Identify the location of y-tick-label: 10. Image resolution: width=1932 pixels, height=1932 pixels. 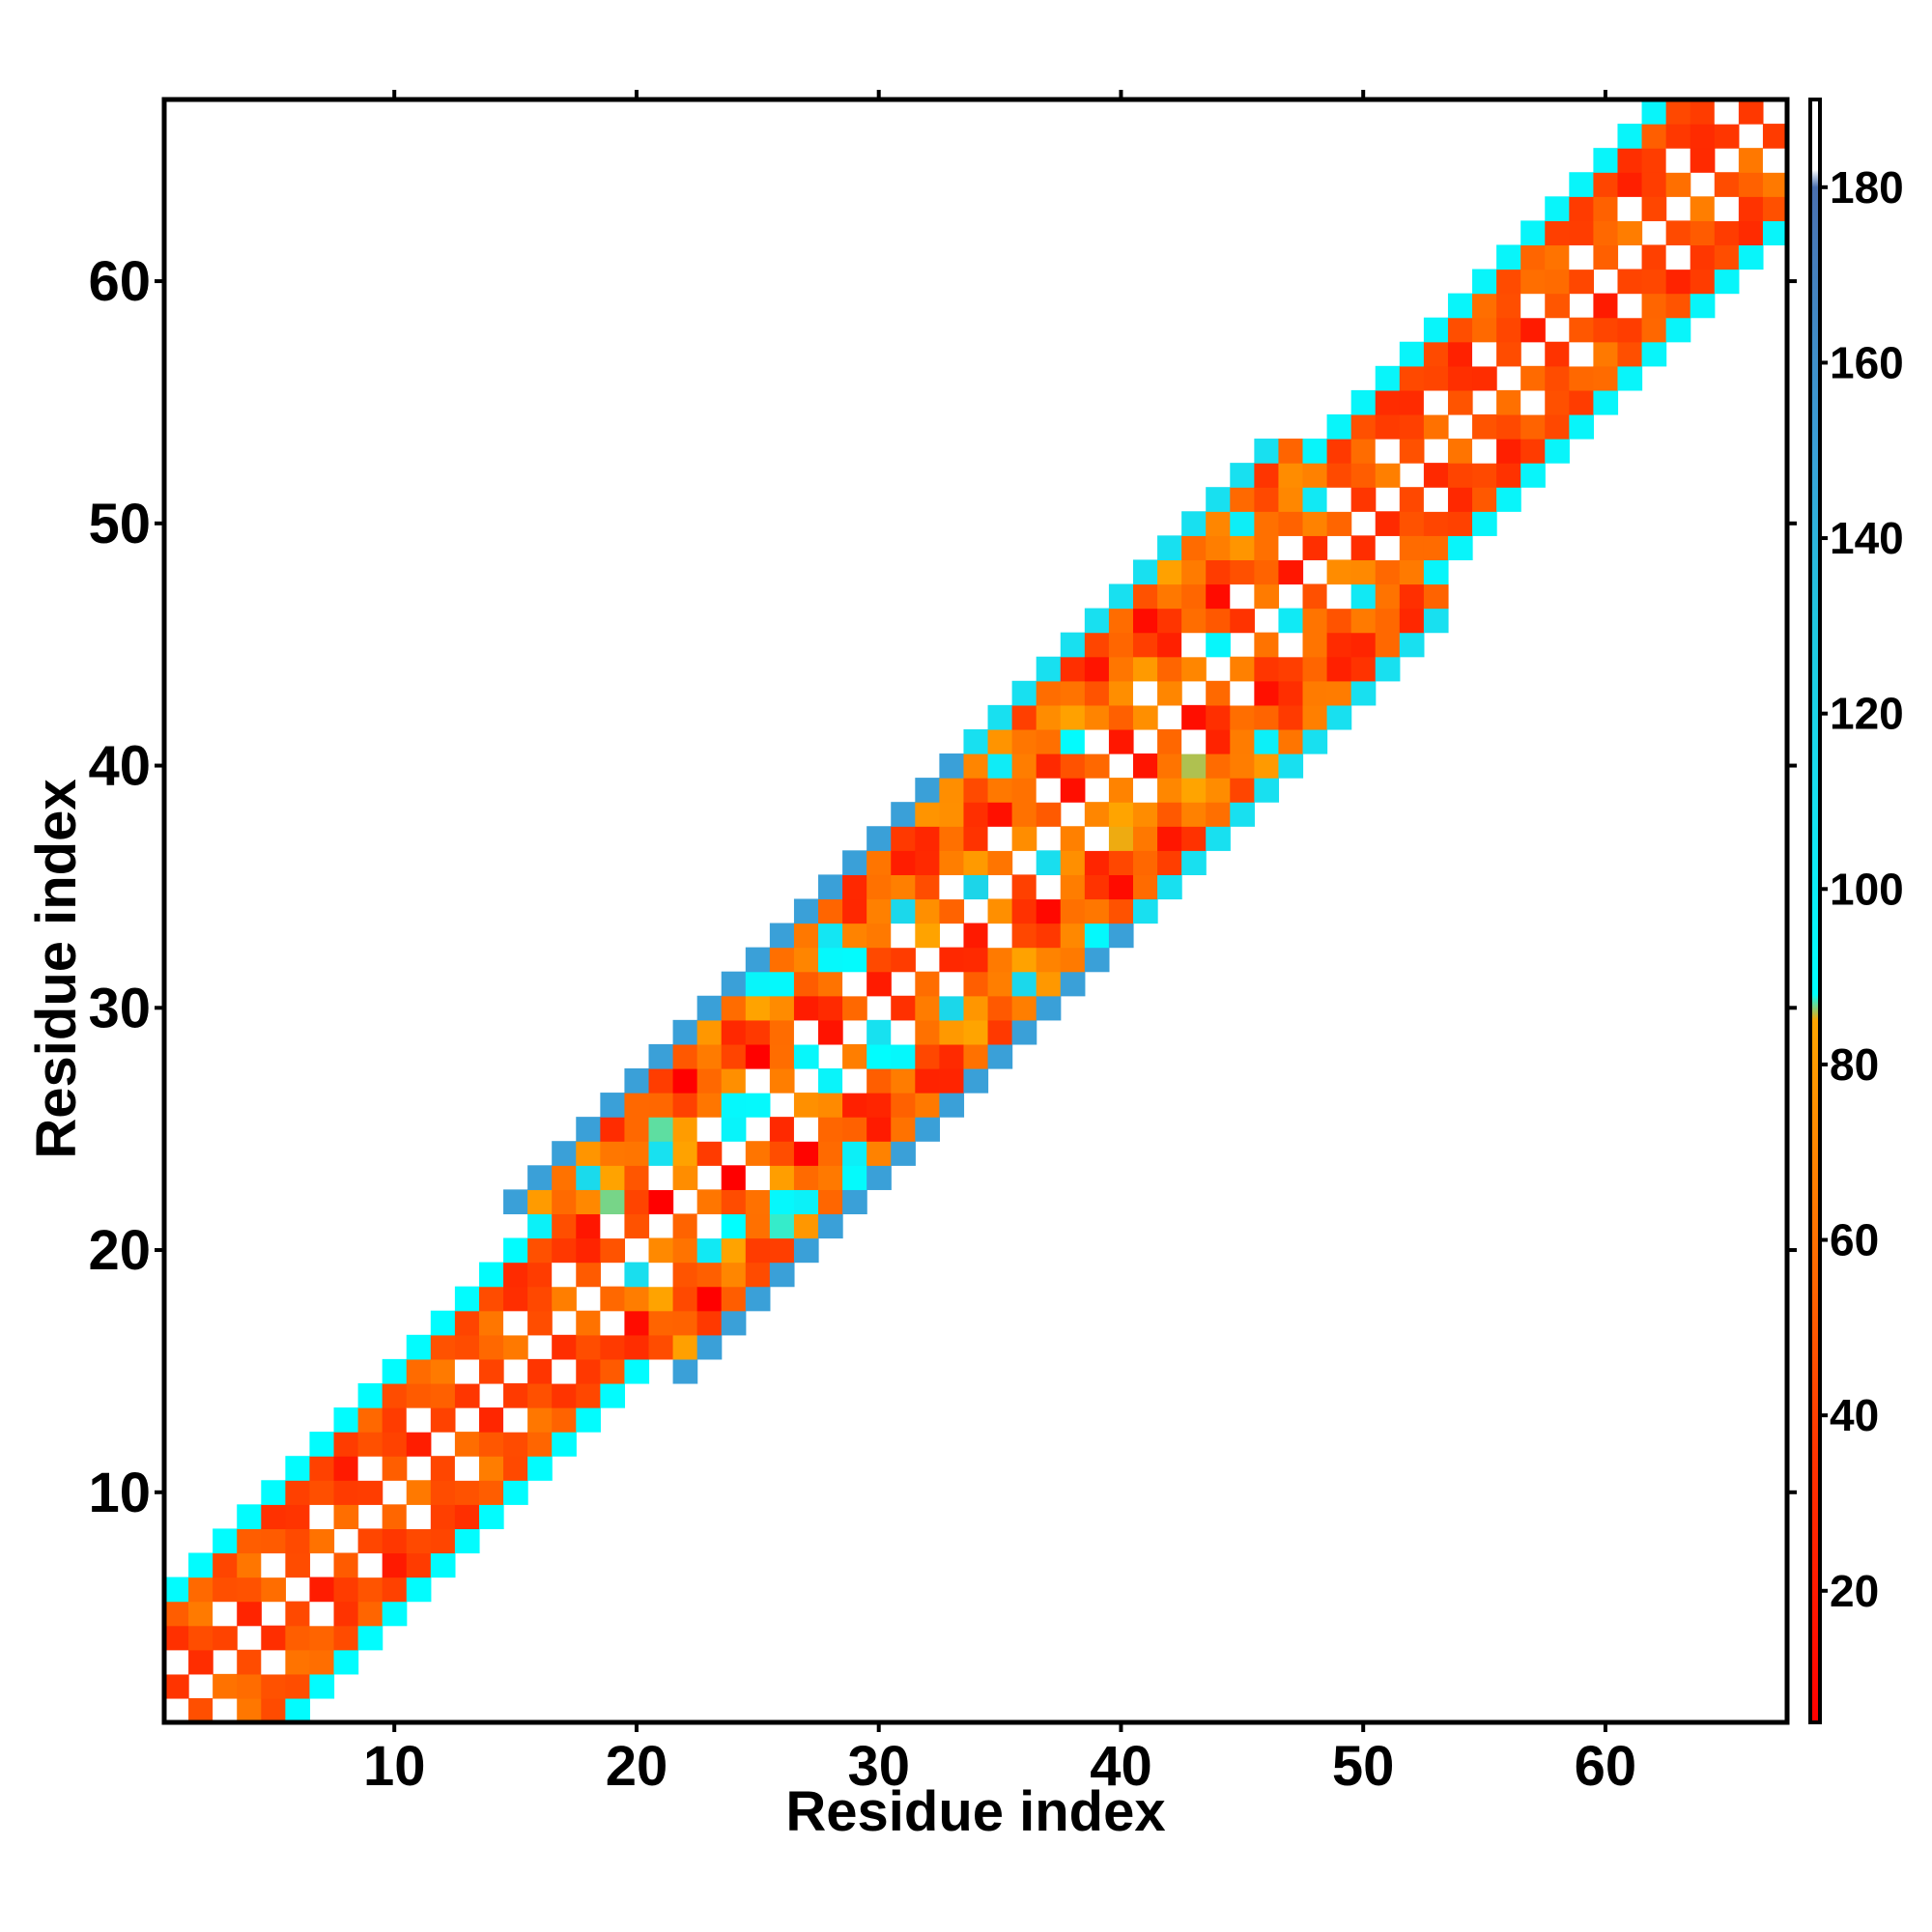
(119, 1493).